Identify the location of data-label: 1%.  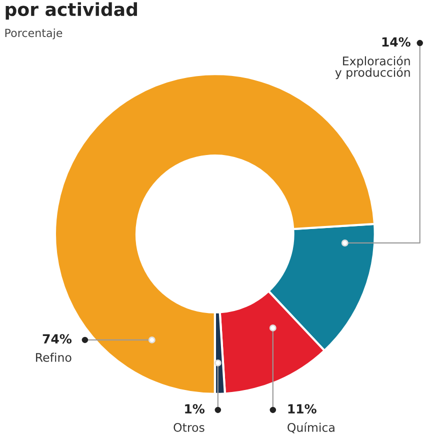
(195, 409).